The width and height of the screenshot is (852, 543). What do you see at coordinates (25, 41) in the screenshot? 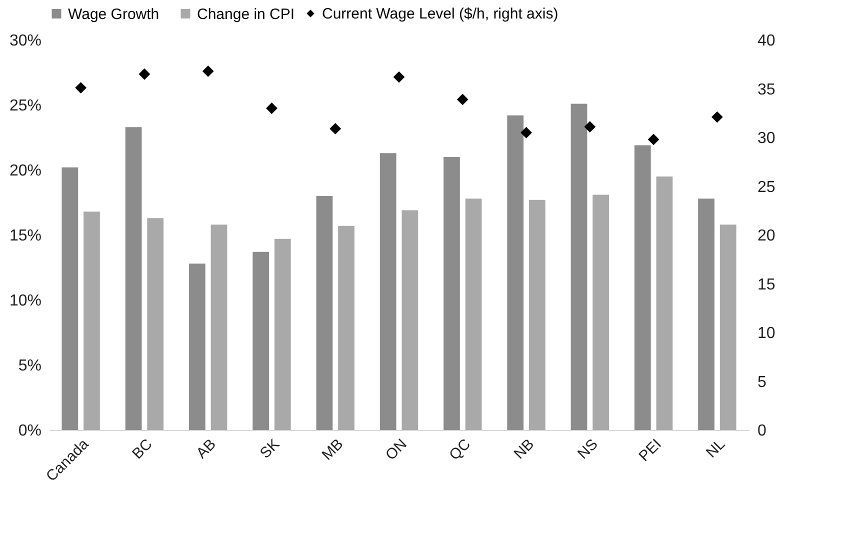
I see `y-tick-label: 30%` at bounding box center [25, 41].